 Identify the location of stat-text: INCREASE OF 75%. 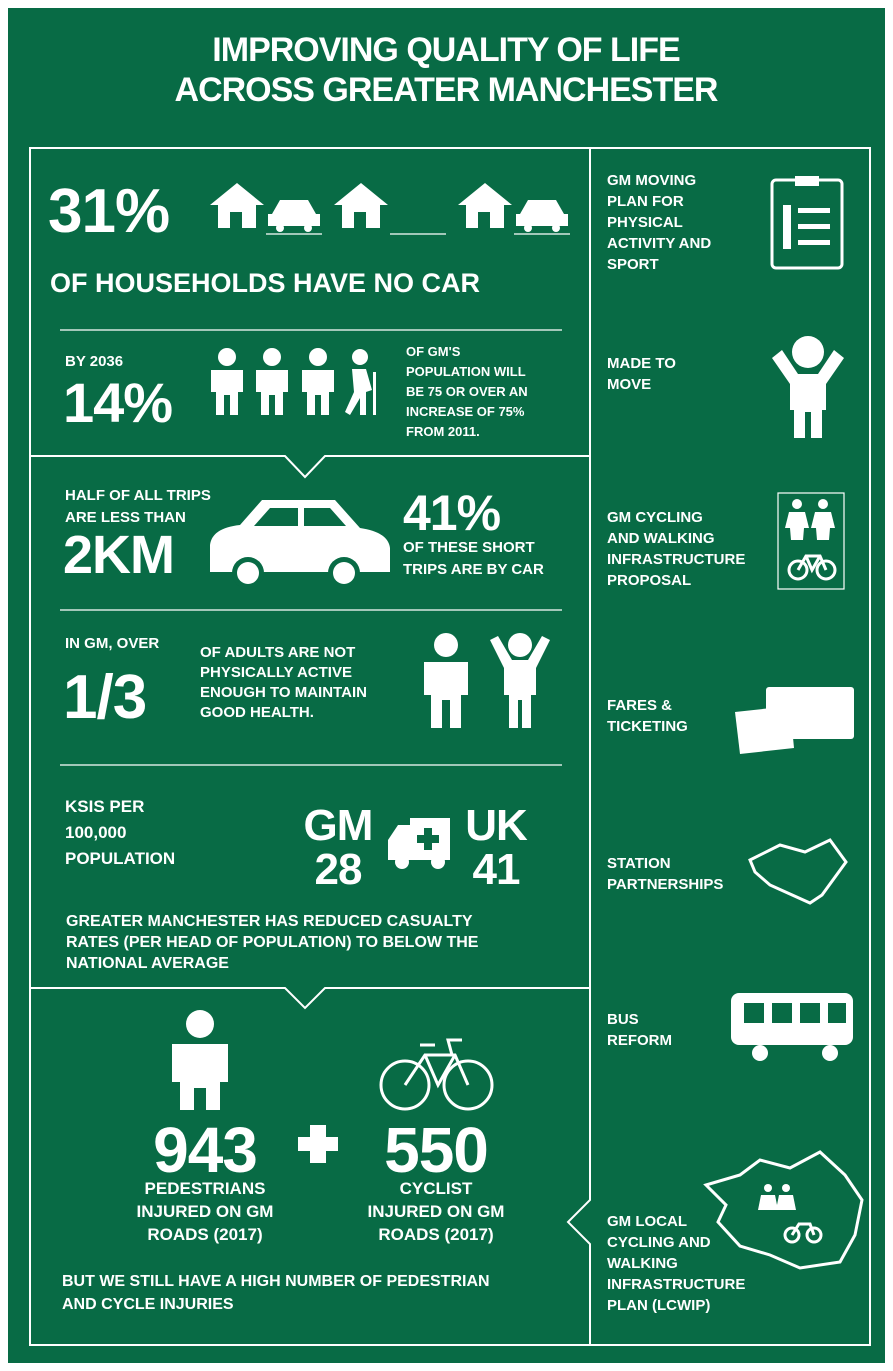
(465, 411).